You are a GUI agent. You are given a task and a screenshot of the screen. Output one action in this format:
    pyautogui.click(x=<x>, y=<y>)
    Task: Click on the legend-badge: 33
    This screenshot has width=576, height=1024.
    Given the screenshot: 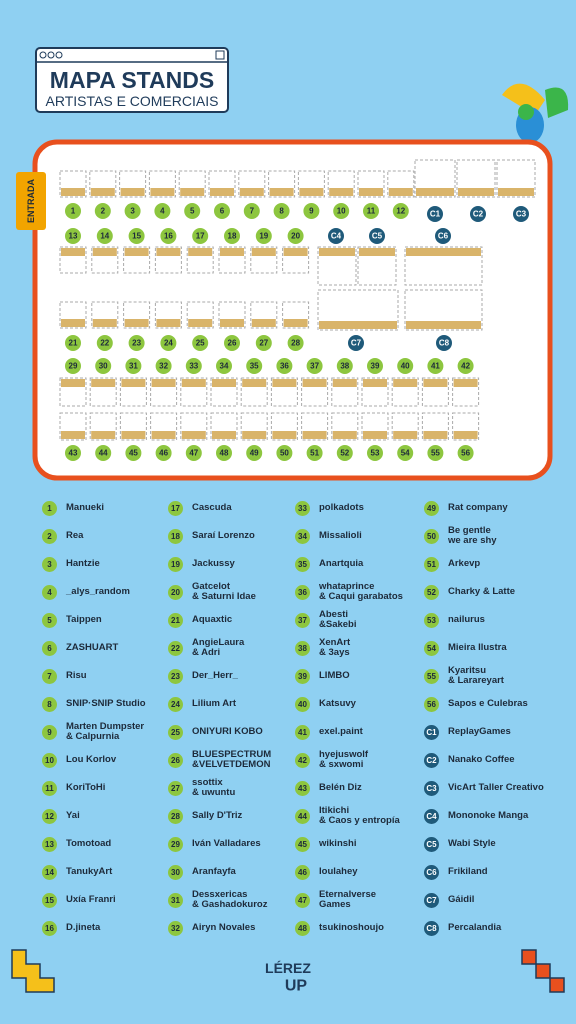 What is the action you would take?
    pyautogui.click(x=302, y=508)
    